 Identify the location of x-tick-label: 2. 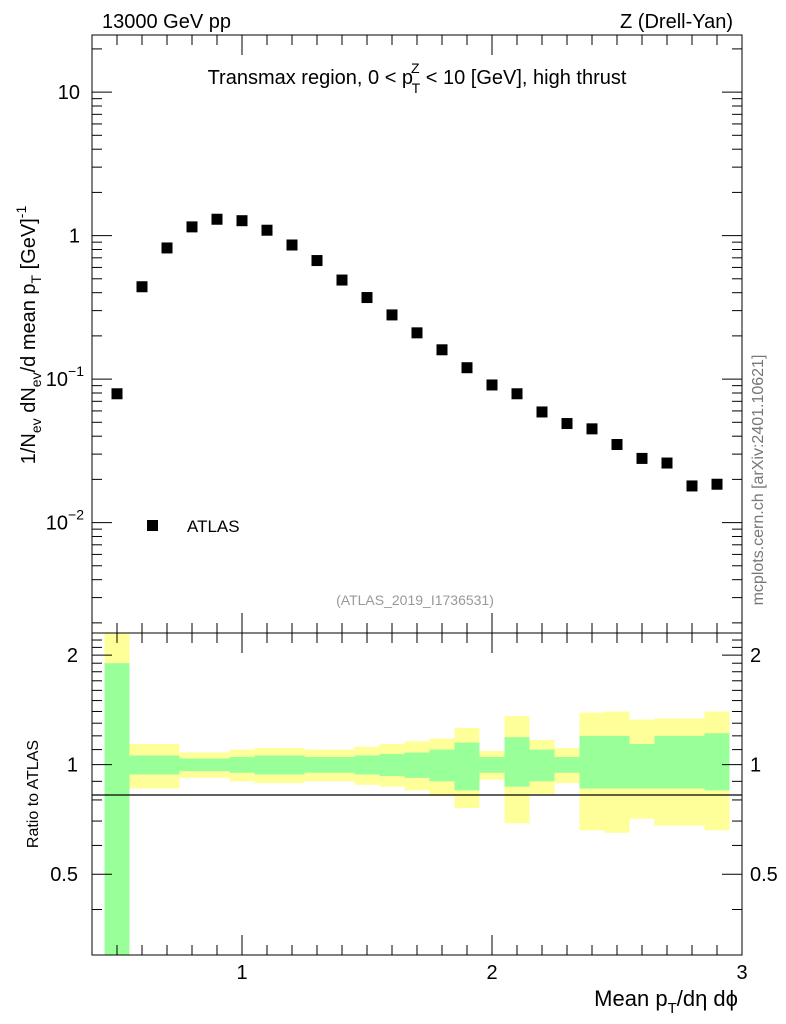
(491, 973).